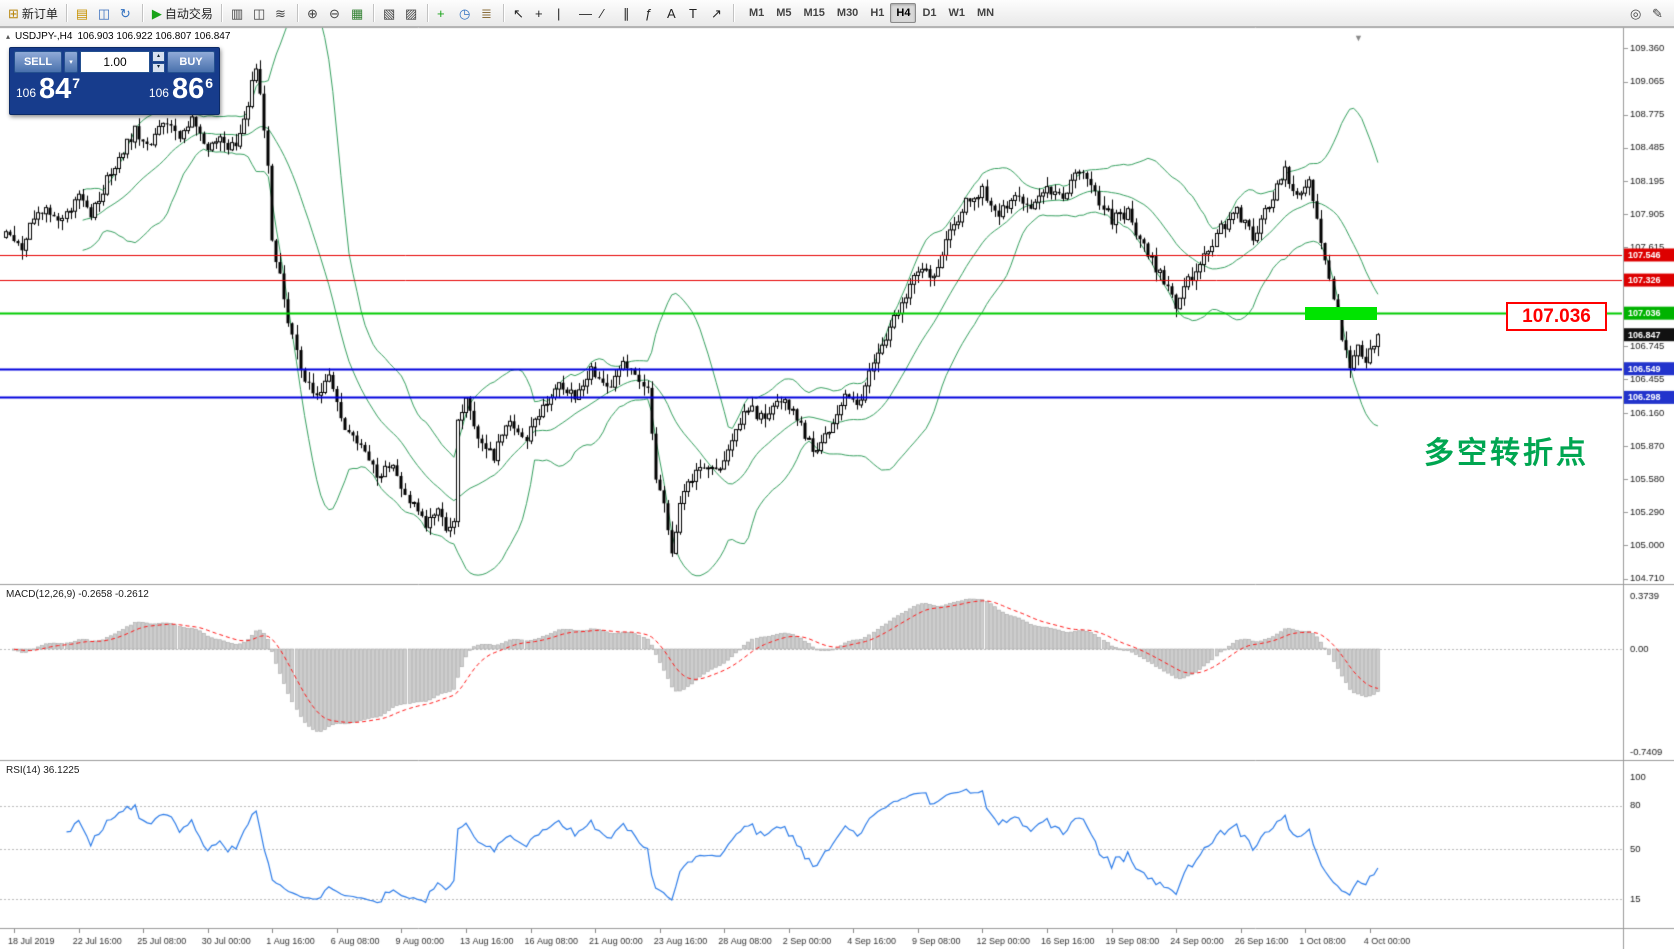  I want to click on zoom-out-button: ⊖, so click(336, 13).